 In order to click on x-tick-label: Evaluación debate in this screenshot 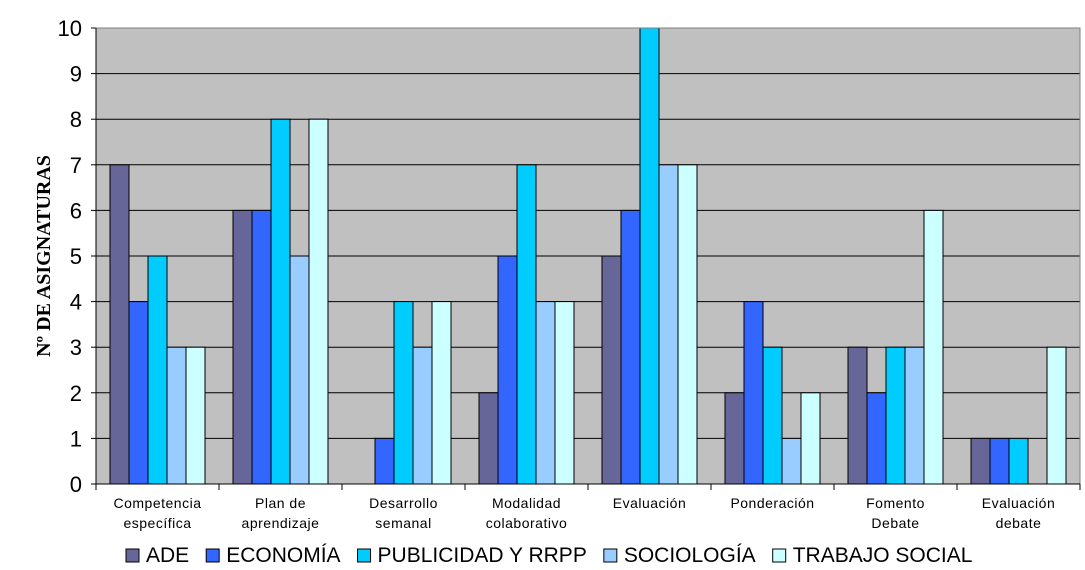, I will do `click(1019, 513)`.